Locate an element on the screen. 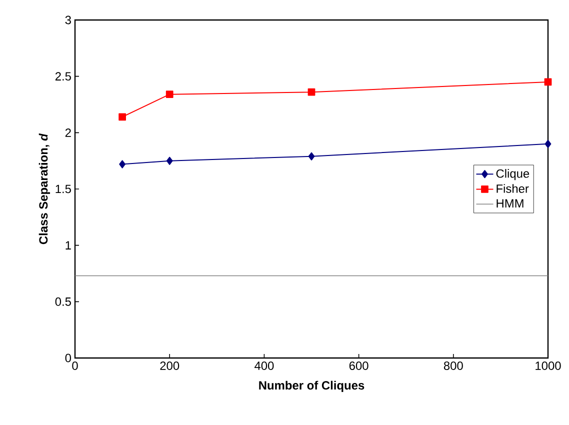 The width and height of the screenshot is (569, 425). y-axis-title: Class Separation, d is located at coordinates (44, 188).